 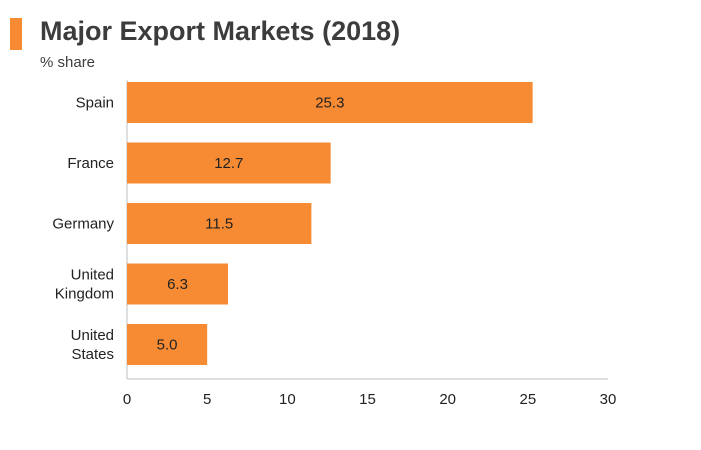 I want to click on bar-spain, so click(x=330, y=102).